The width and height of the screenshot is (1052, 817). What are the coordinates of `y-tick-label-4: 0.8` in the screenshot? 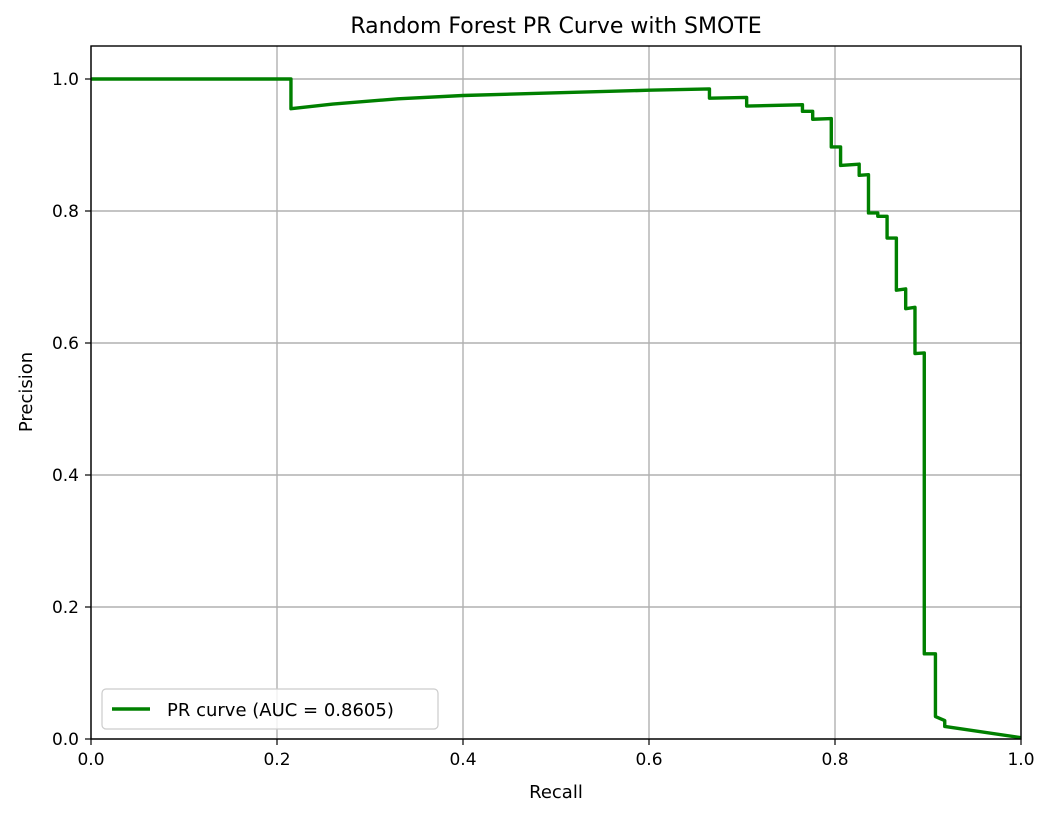 It's located at (65, 212).